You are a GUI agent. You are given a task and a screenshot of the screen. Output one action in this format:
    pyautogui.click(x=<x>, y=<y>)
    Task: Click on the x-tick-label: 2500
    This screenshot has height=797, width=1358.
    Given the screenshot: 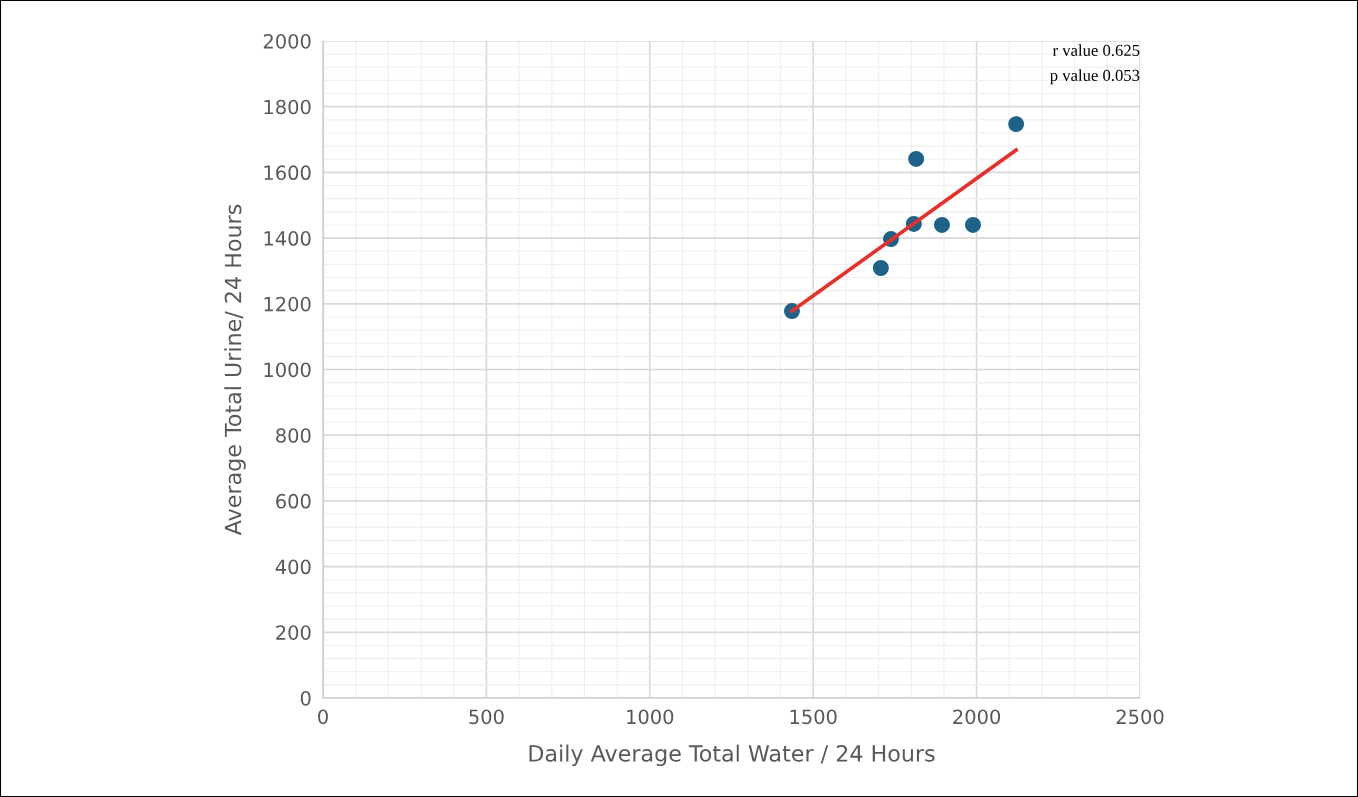 What is the action you would take?
    pyautogui.click(x=1140, y=717)
    